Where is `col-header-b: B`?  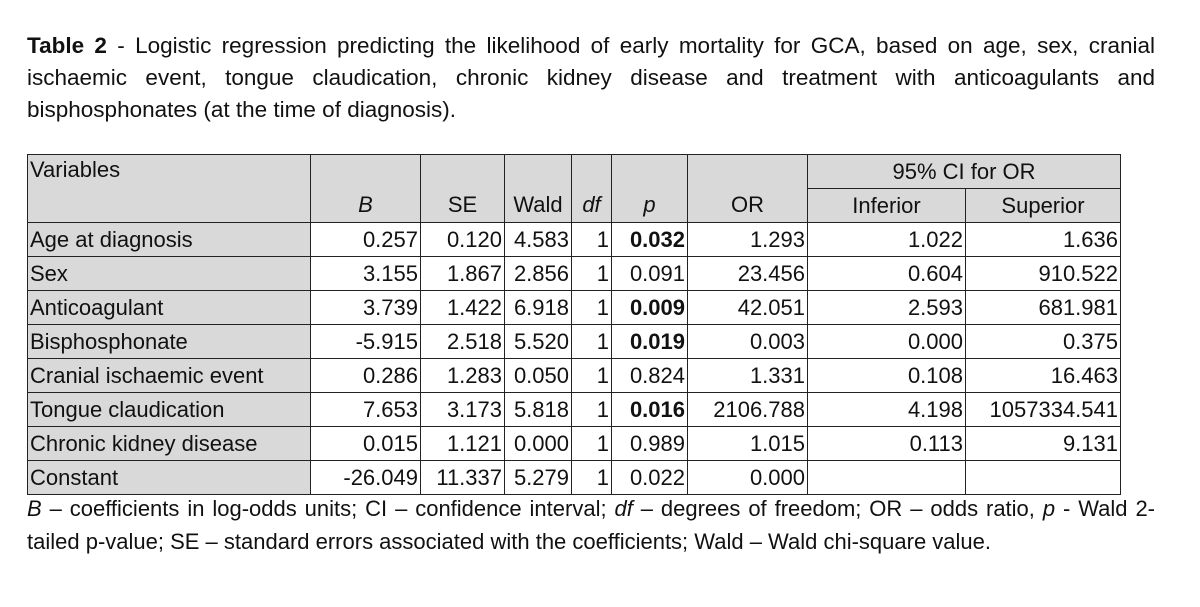
col-header-b: B is located at coordinates (365, 205).